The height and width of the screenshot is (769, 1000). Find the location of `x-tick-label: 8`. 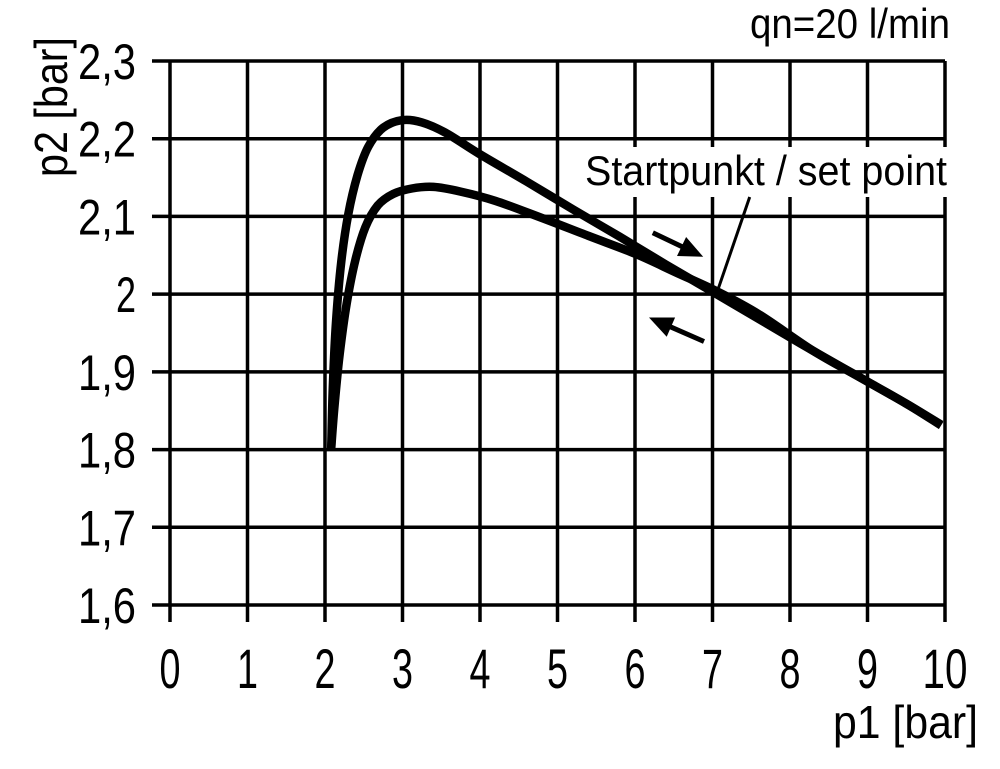

x-tick-label: 8 is located at coordinates (790, 668).